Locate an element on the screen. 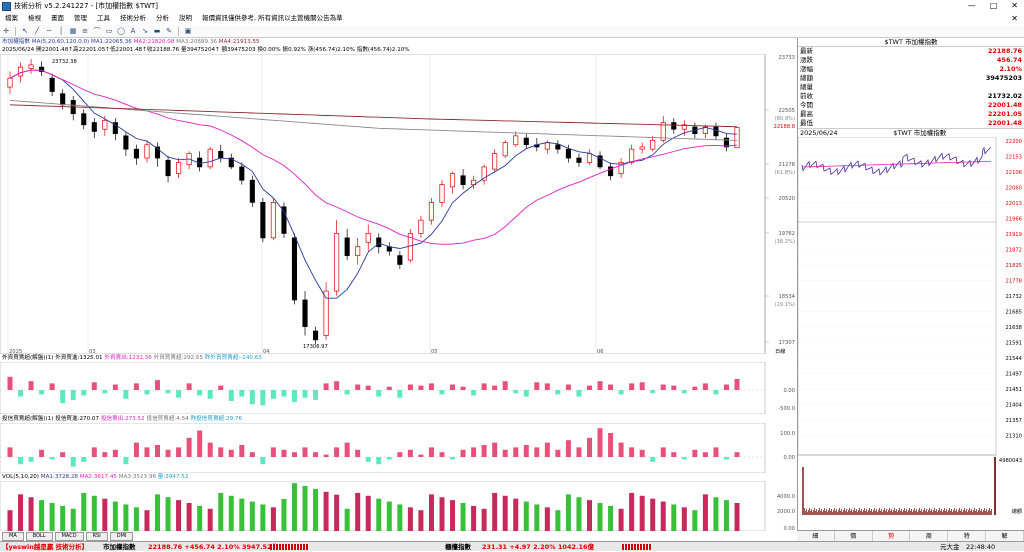 The image size is (1024, 552). foreign-prev-label: 昨外資買賣超:-140.63 is located at coordinates (233, 358).